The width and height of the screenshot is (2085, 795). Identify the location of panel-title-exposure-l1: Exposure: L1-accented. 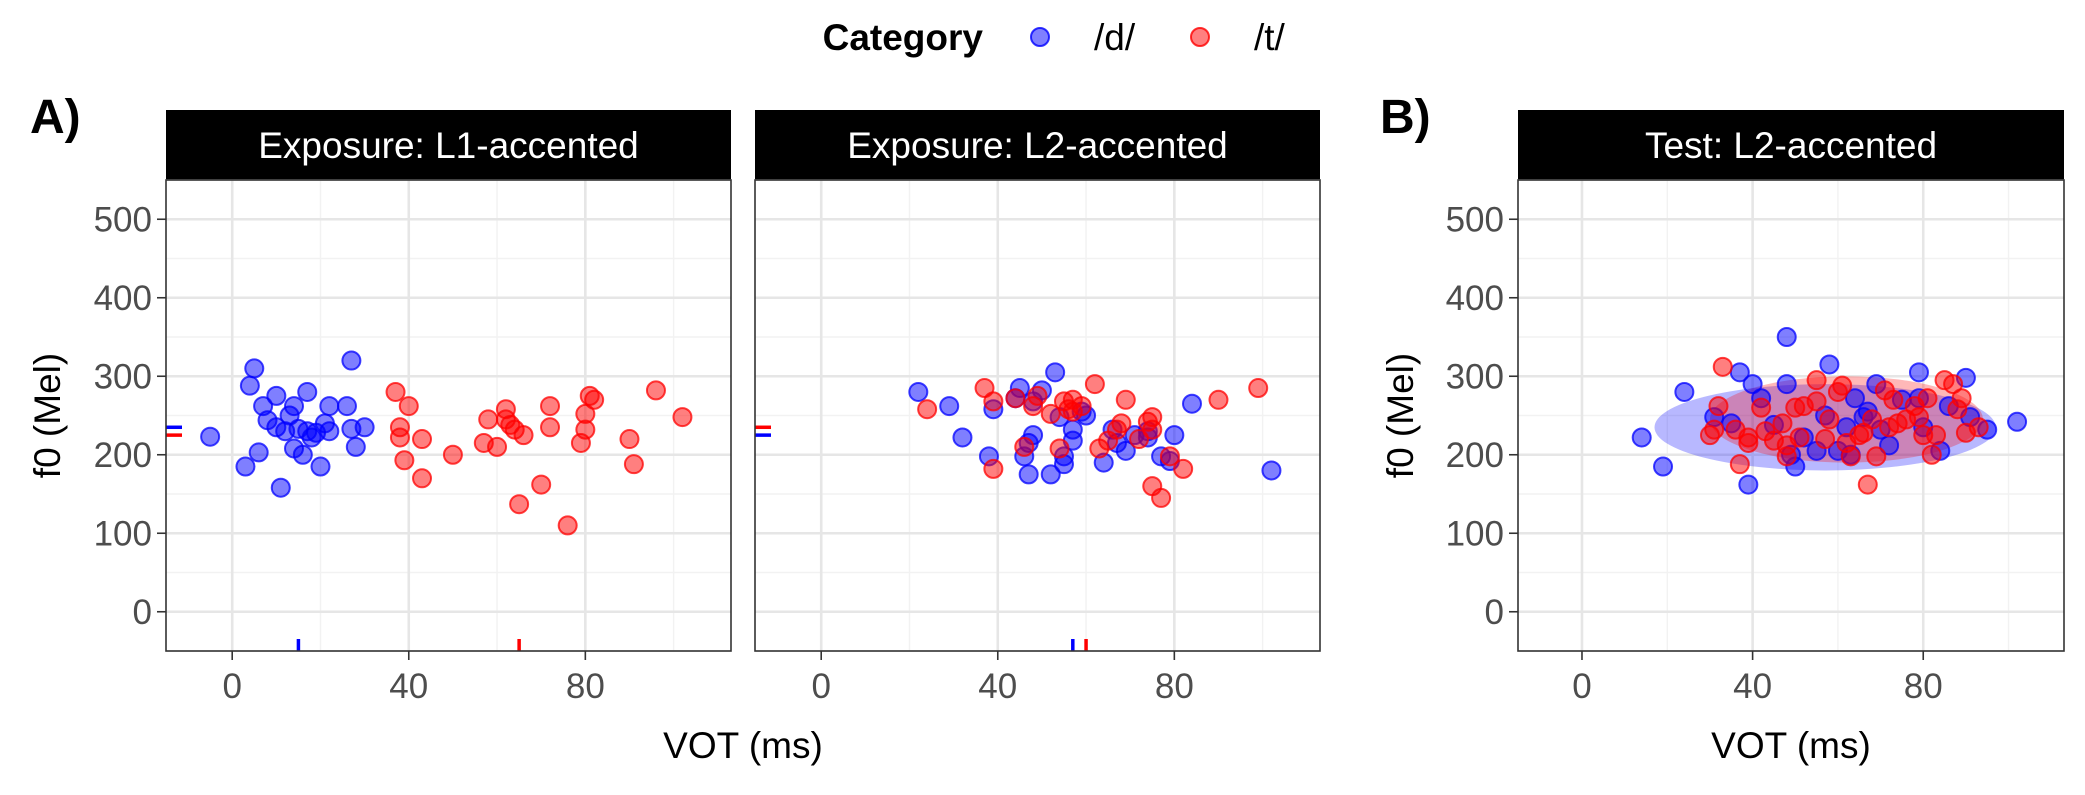
(448, 145).